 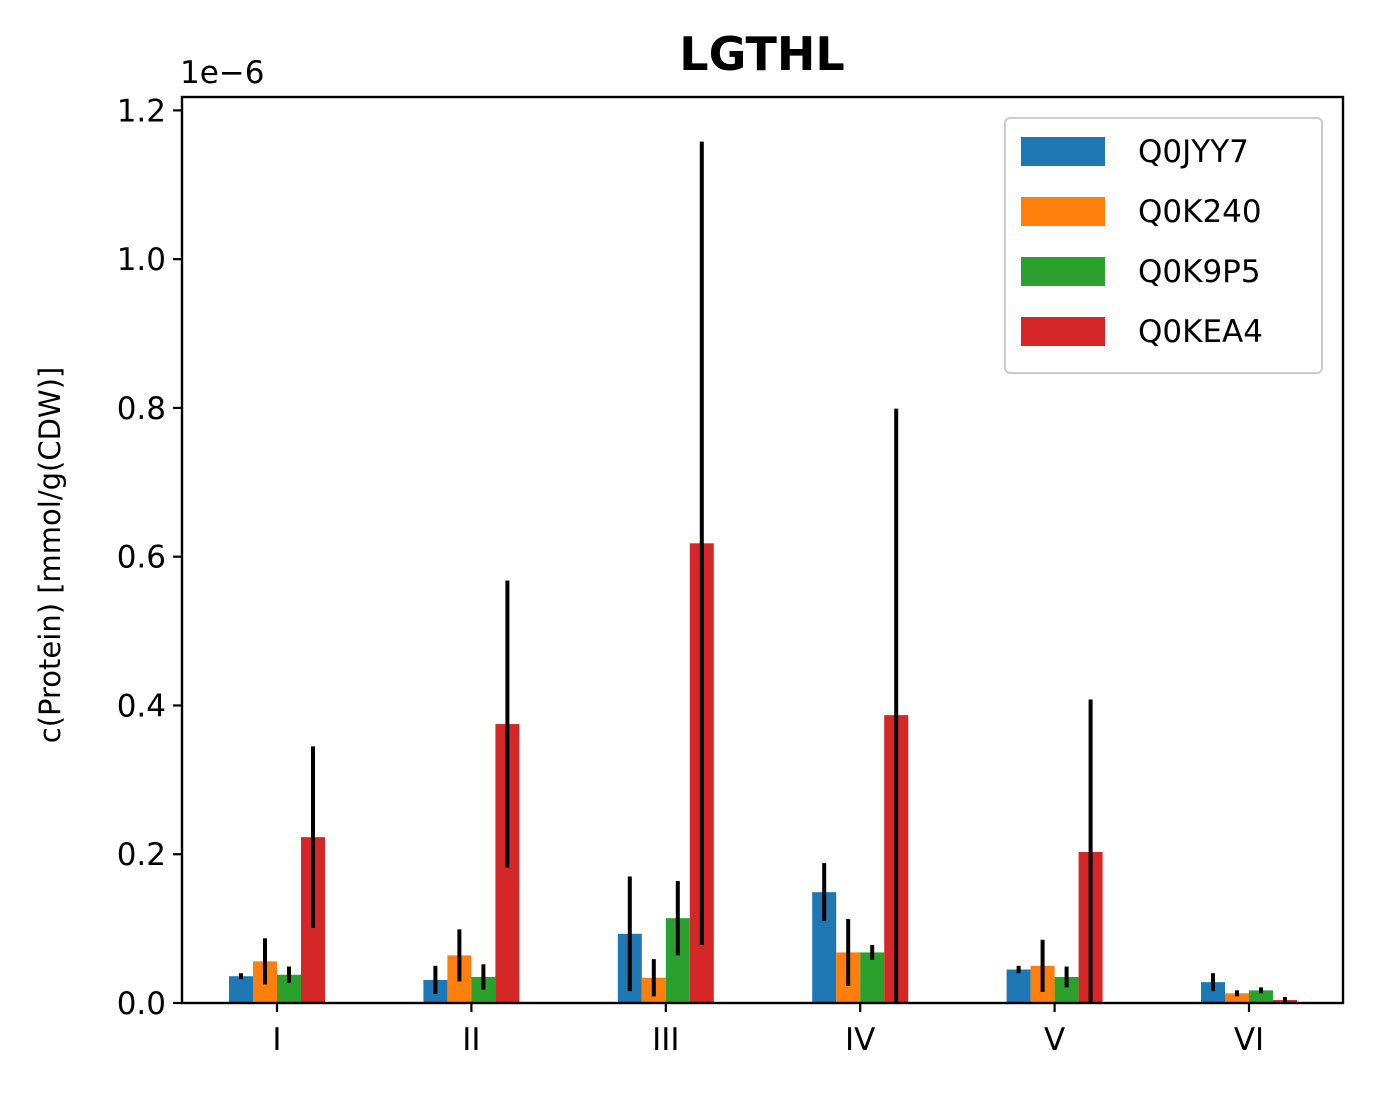 I want to click on x-tick-label: IV, so click(x=860, y=1040).